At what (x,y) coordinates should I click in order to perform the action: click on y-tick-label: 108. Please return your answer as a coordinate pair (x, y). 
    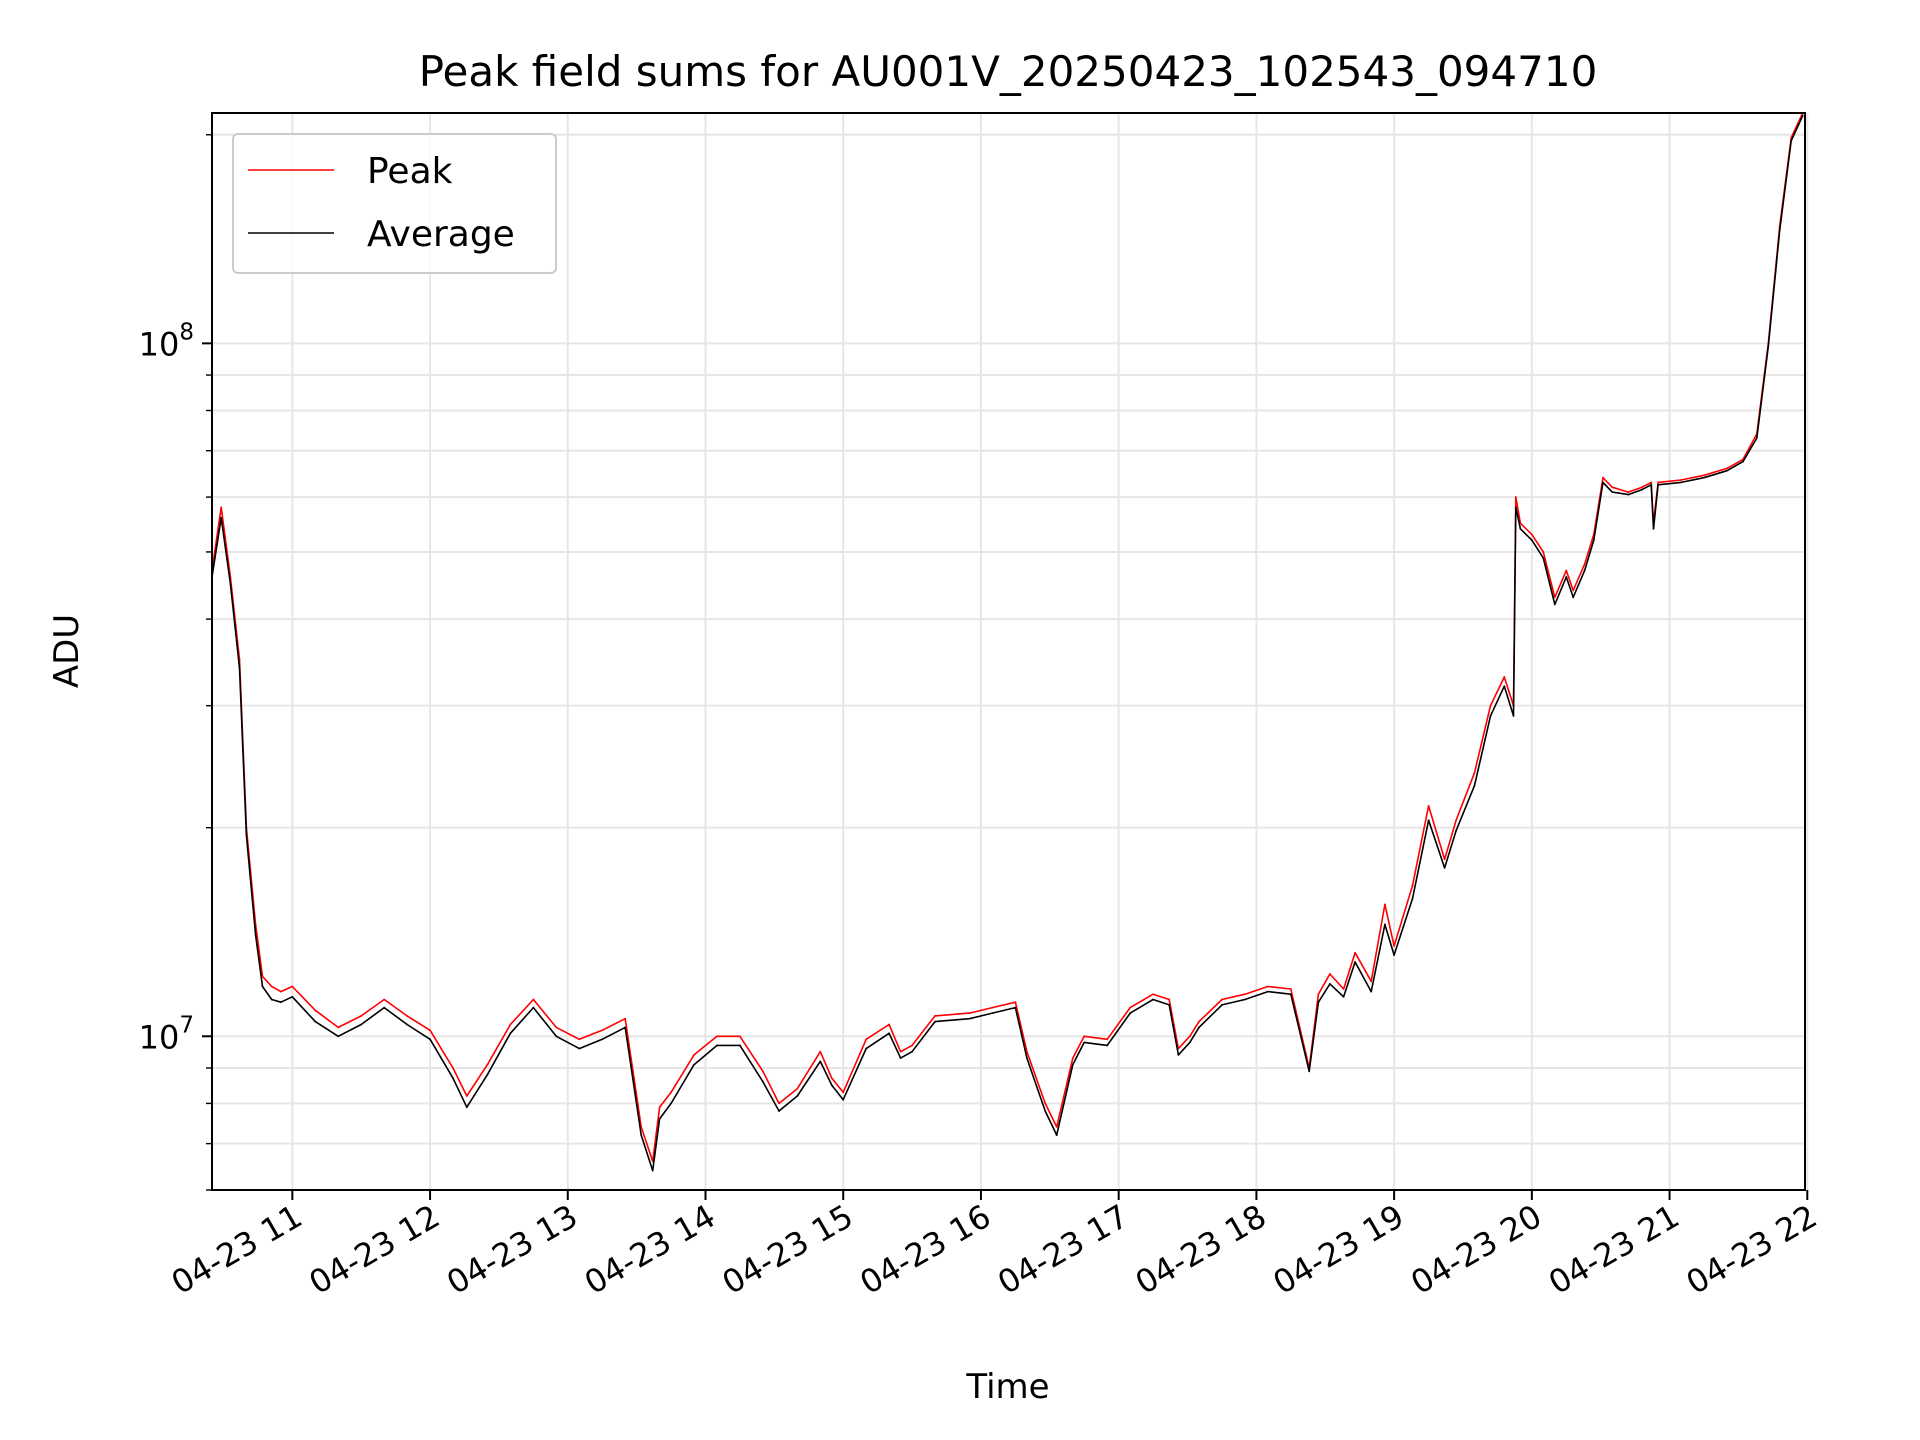
    Looking at the image, I should click on (166, 341).